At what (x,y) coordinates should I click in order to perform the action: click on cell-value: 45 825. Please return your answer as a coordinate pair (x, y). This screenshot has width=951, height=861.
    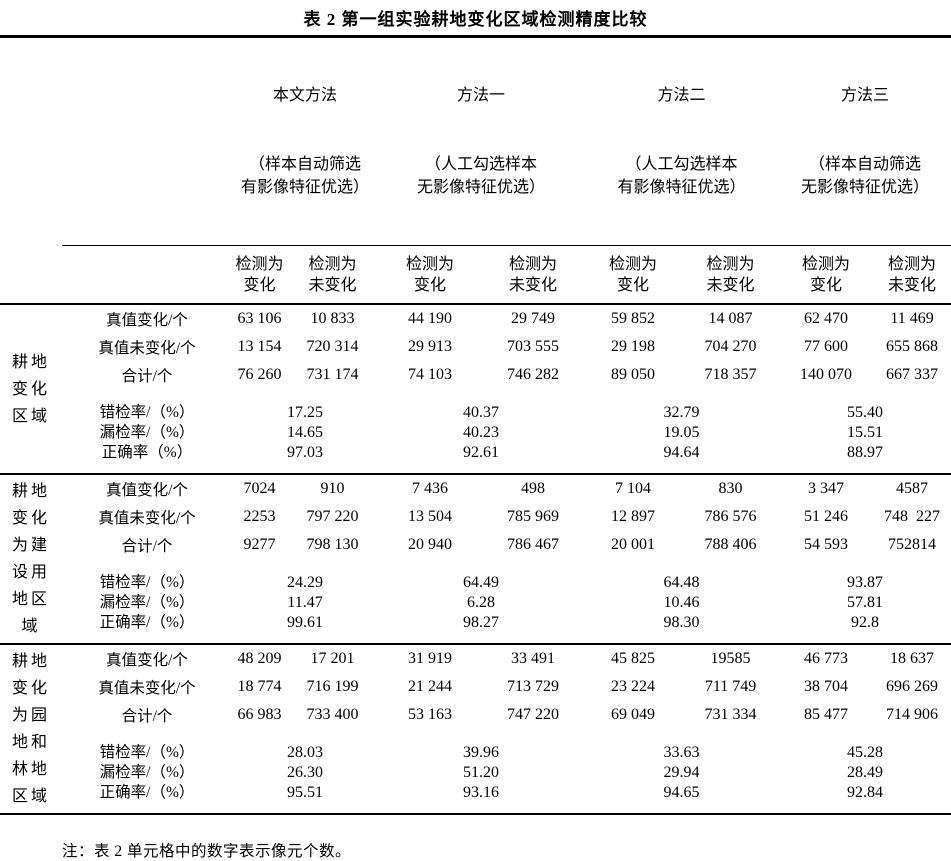
    Looking at the image, I should click on (633, 658).